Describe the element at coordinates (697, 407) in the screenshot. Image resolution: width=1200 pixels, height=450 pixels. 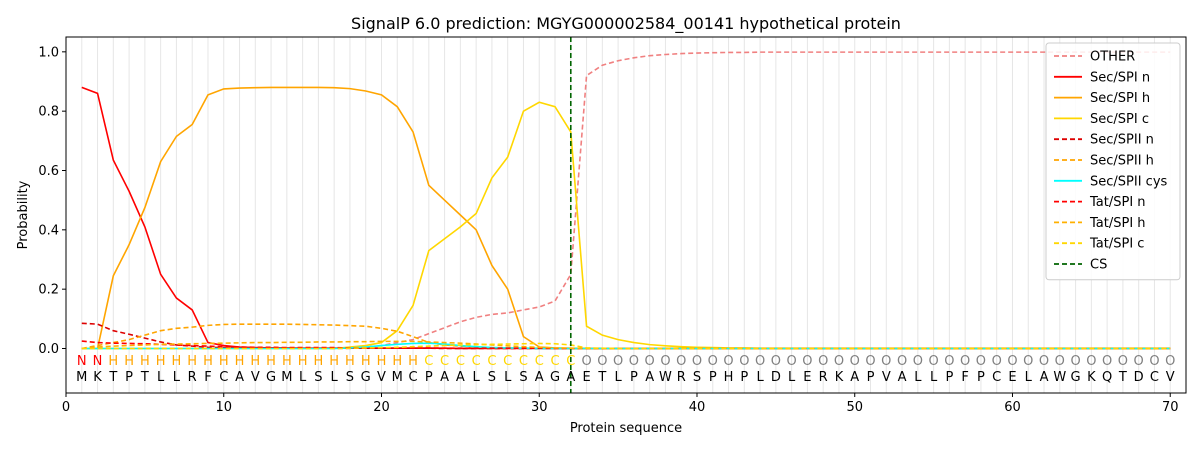
I see `x-tick-label: 40` at that location.